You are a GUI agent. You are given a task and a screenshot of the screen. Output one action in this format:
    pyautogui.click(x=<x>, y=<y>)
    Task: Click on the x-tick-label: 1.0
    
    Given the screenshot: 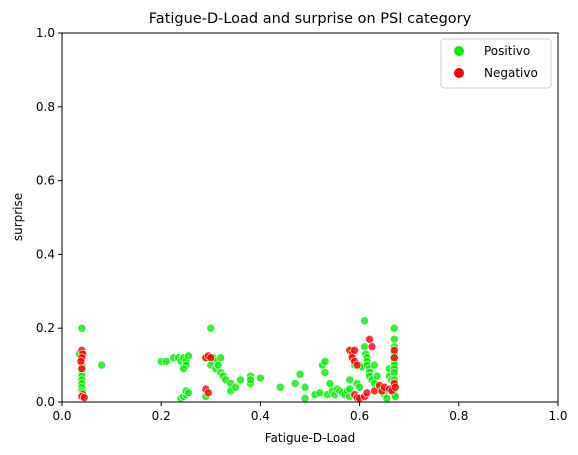 What is the action you would take?
    pyautogui.click(x=557, y=416)
    